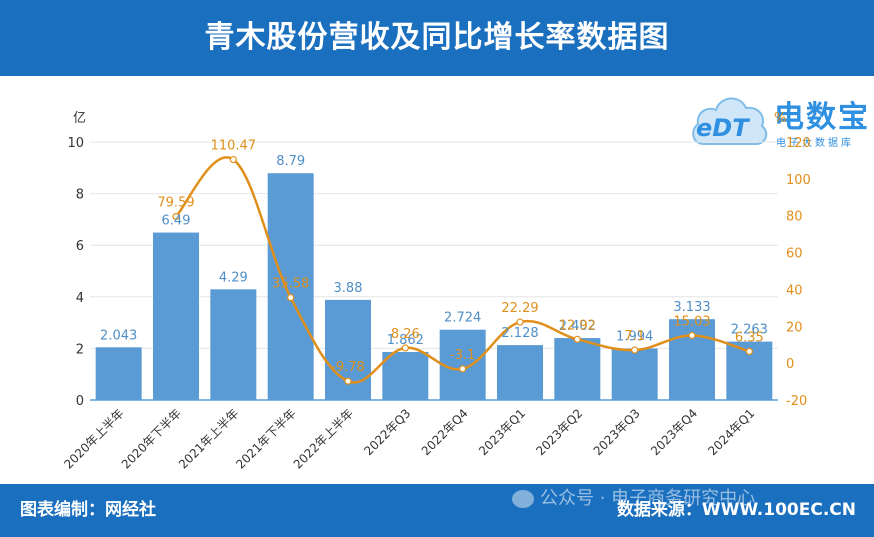  What do you see at coordinates (822, 117) in the screenshot?
I see `logo-cn: 电数宝` at bounding box center [822, 117].